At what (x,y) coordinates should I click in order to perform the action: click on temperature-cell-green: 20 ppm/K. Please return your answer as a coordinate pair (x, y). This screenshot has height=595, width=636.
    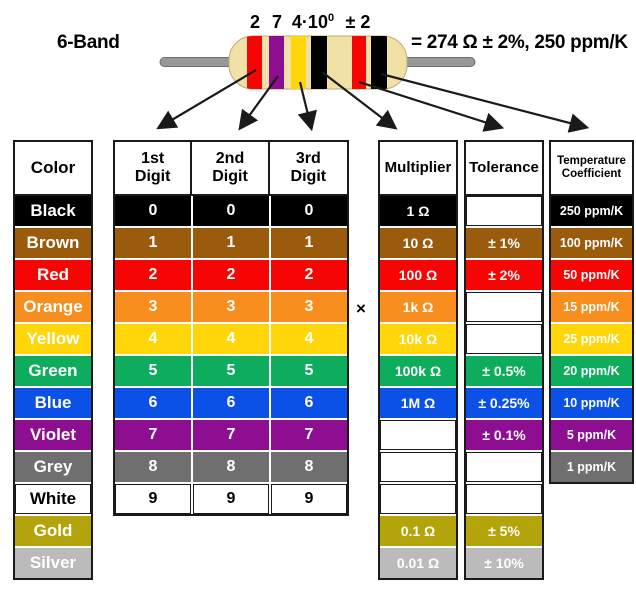
    Looking at the image, I should click on (591, 371).